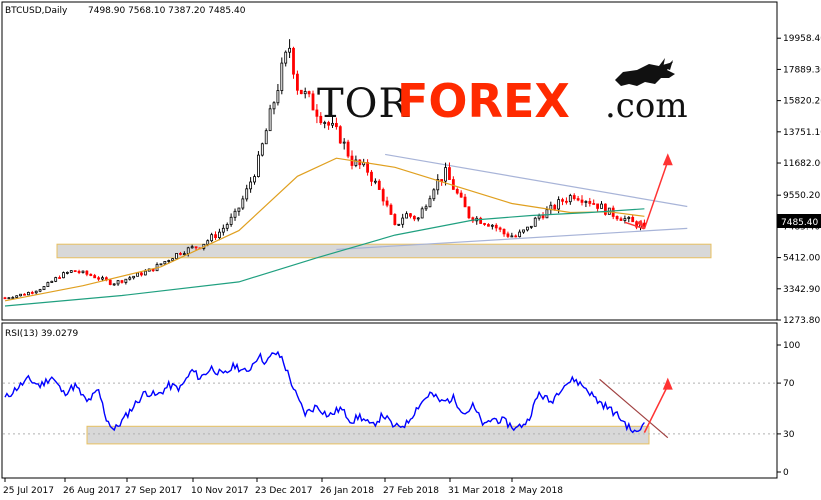 This screenshot has width=821, height=500. What do you see at coordinates (411, 491) in the screenshot?
I see `date-tick-label: 27 Feb 2018` at bounding box center [411, 491].